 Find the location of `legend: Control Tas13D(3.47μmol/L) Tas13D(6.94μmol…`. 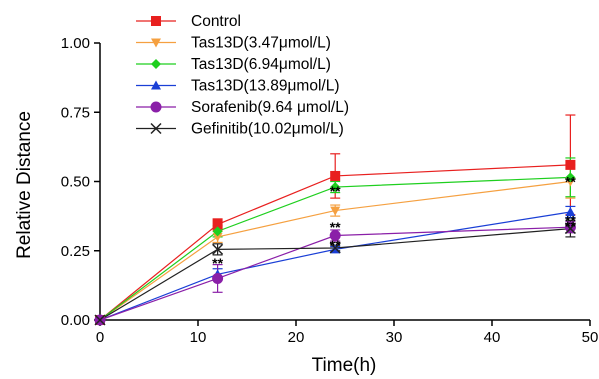

legend: Control Tas13D(3.47μmol/L) Tas13D(6.94μmol… is located at coordinates (242, 75).